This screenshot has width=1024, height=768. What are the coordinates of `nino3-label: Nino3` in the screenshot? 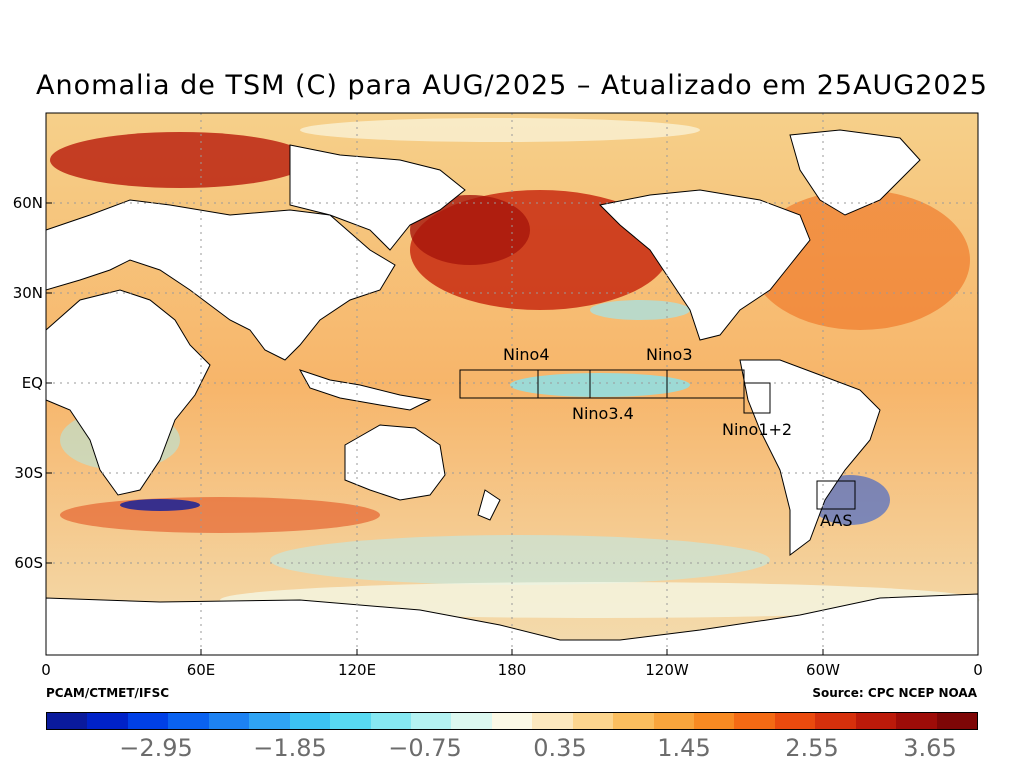 It's located at (669, 354).